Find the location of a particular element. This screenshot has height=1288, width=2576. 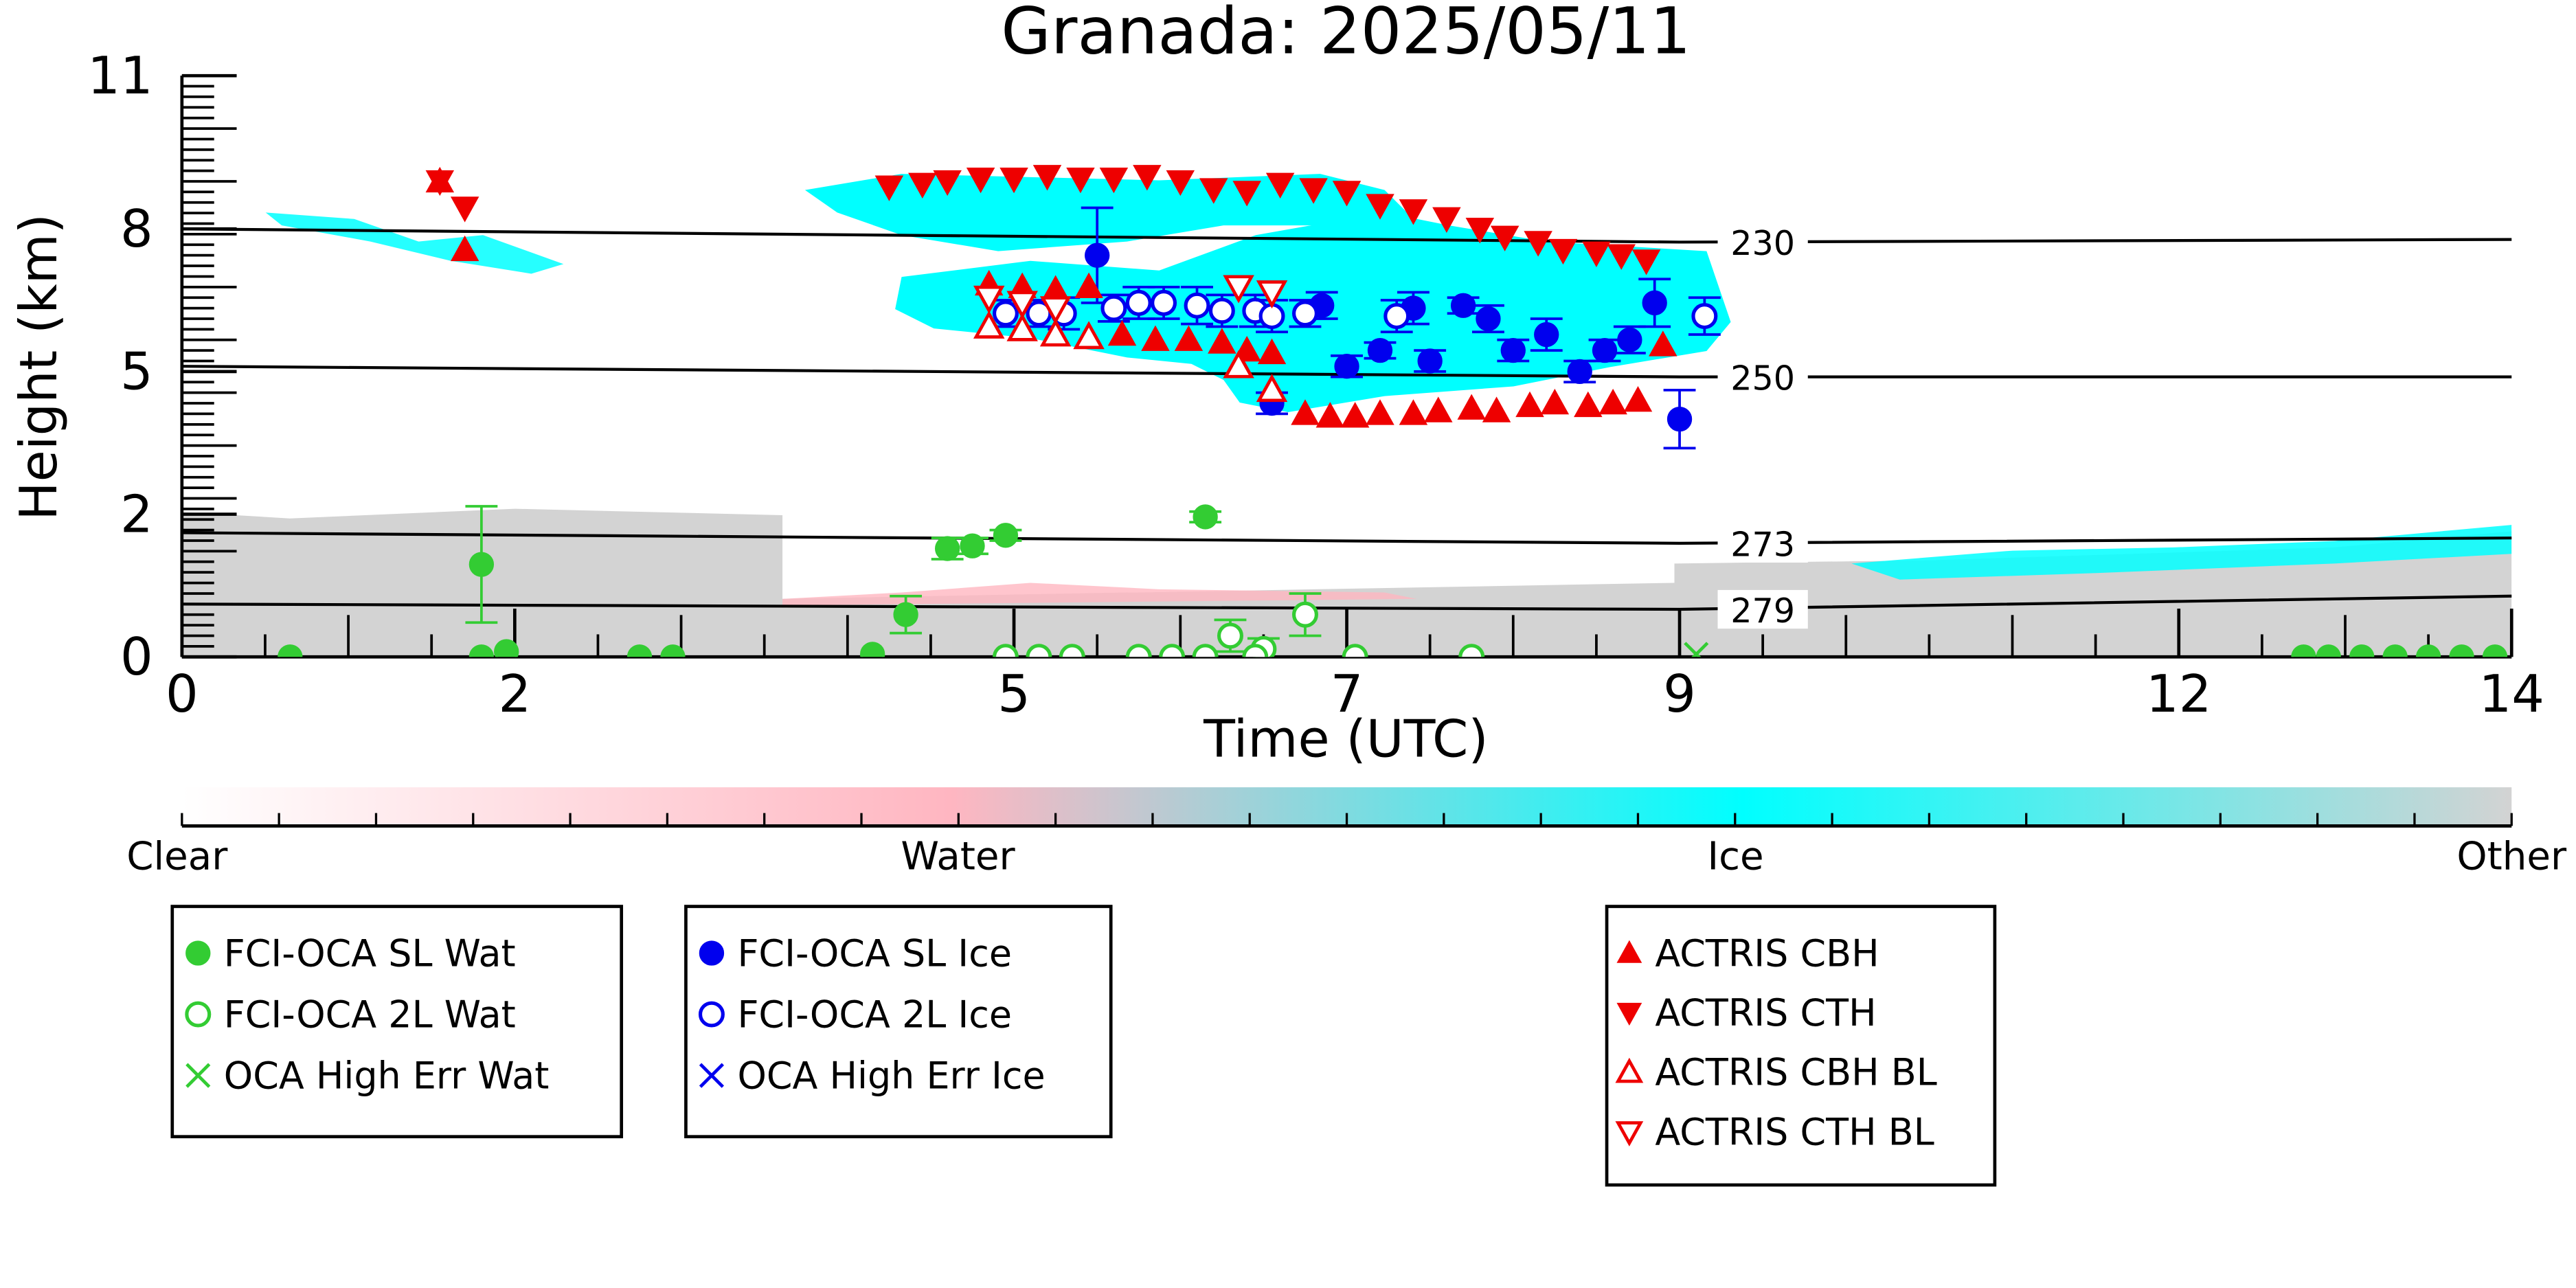

x-tick-label: 2 is located at coordinates (514, 694).